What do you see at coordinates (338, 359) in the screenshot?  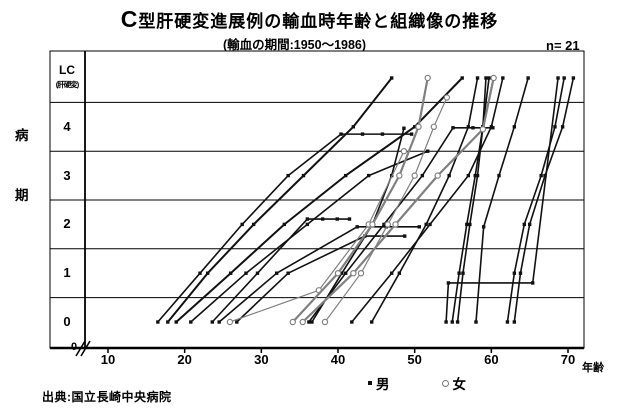 I see `x-tick-label-40: 40` at bounding box center [338, 359].